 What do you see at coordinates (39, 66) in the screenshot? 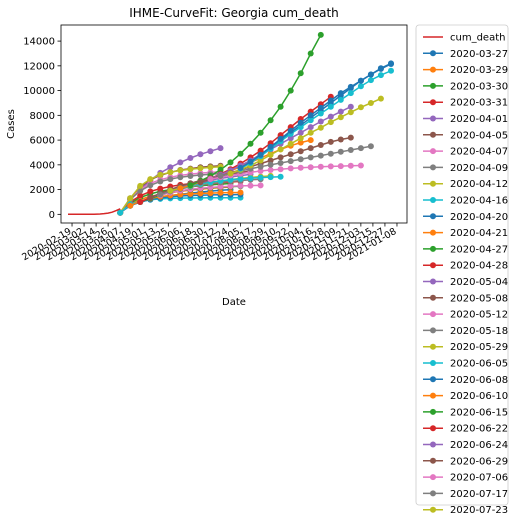
I see `y-tick-label: 12000` at bounding box center [39, 66].